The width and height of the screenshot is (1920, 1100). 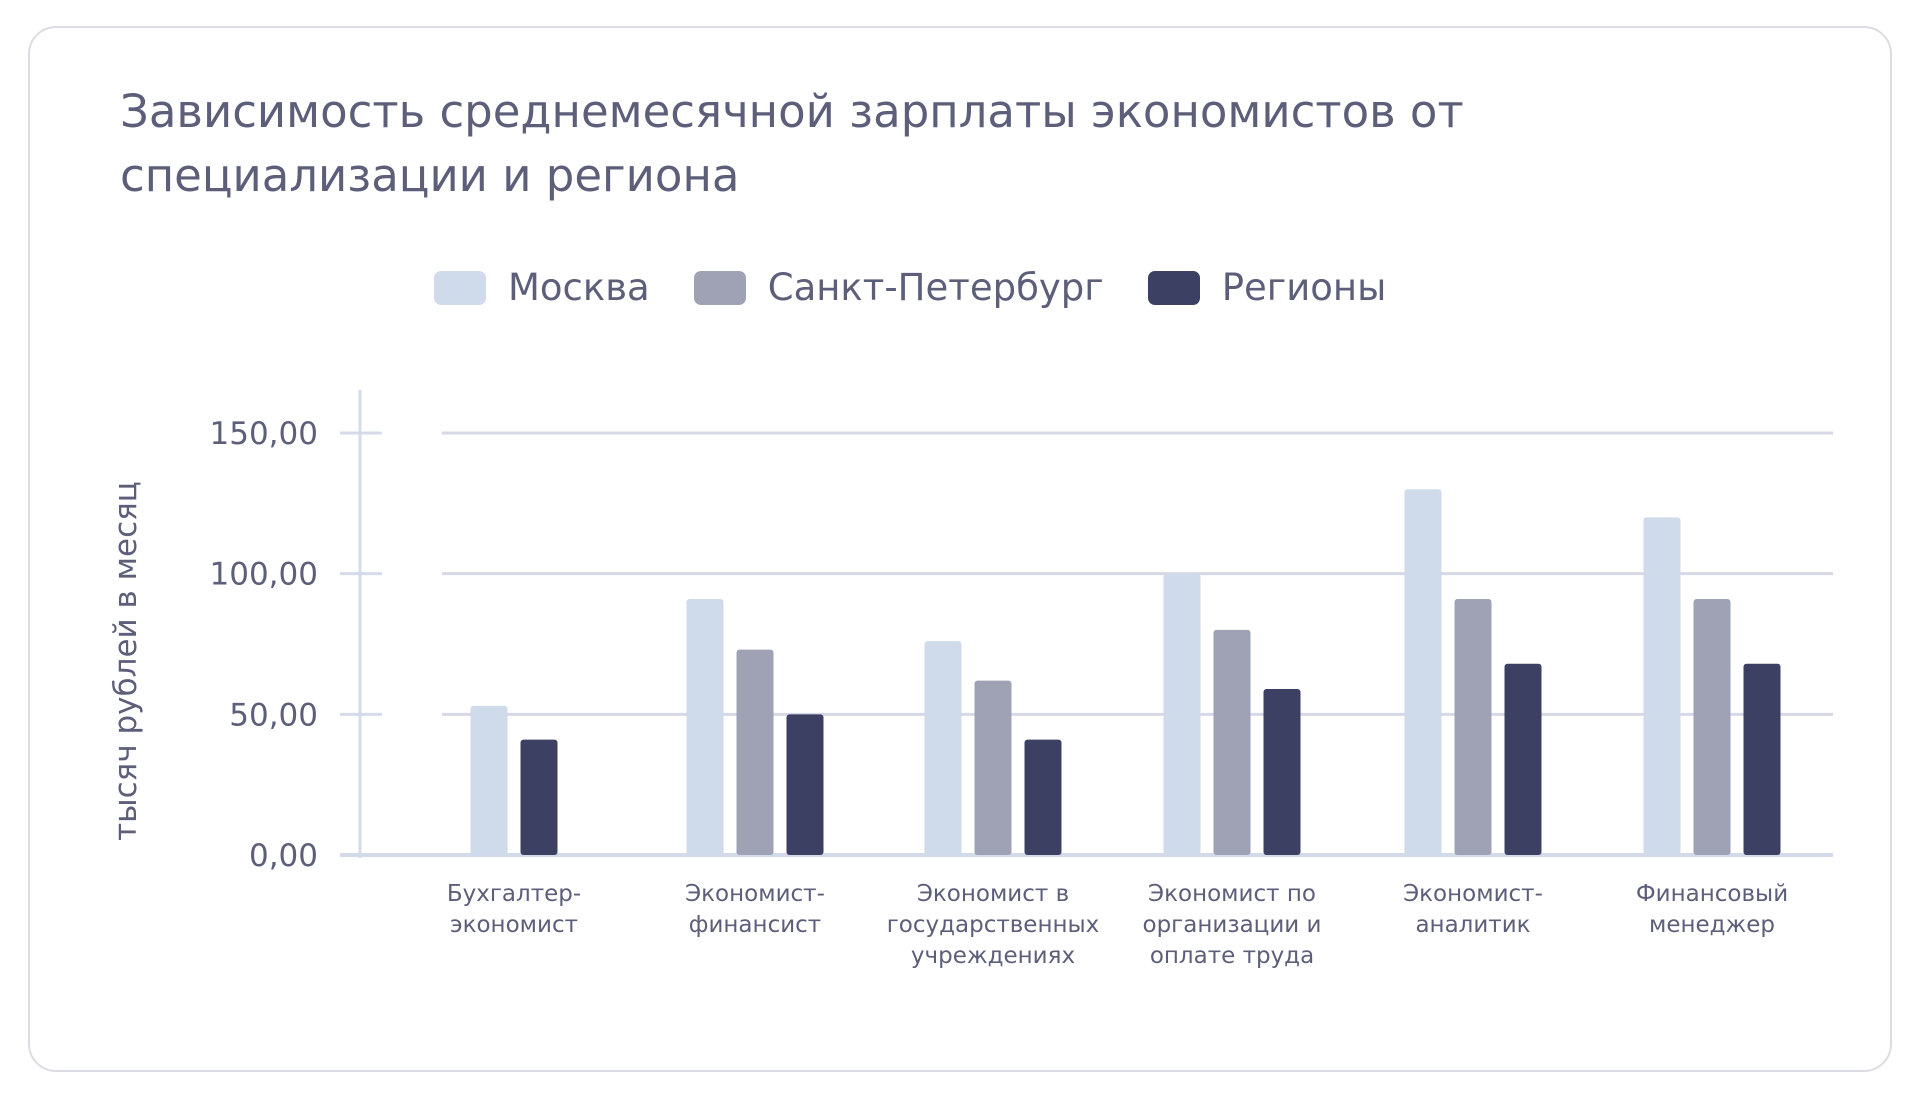 I want to click on y-tick-label: 150,00, so click(x=264, y=434).